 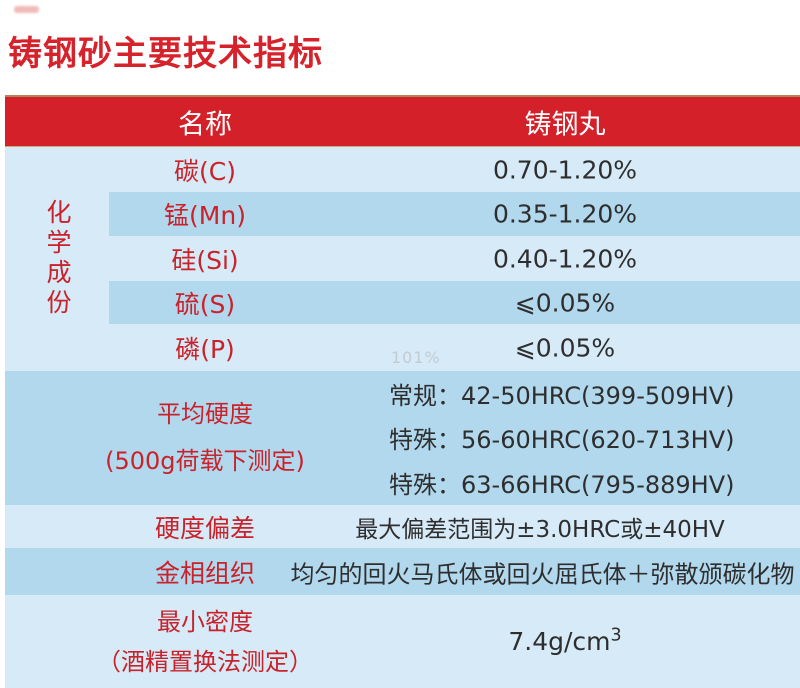 I want to click on row-value: 0.70-1.20%, so click(x=565, y=169).